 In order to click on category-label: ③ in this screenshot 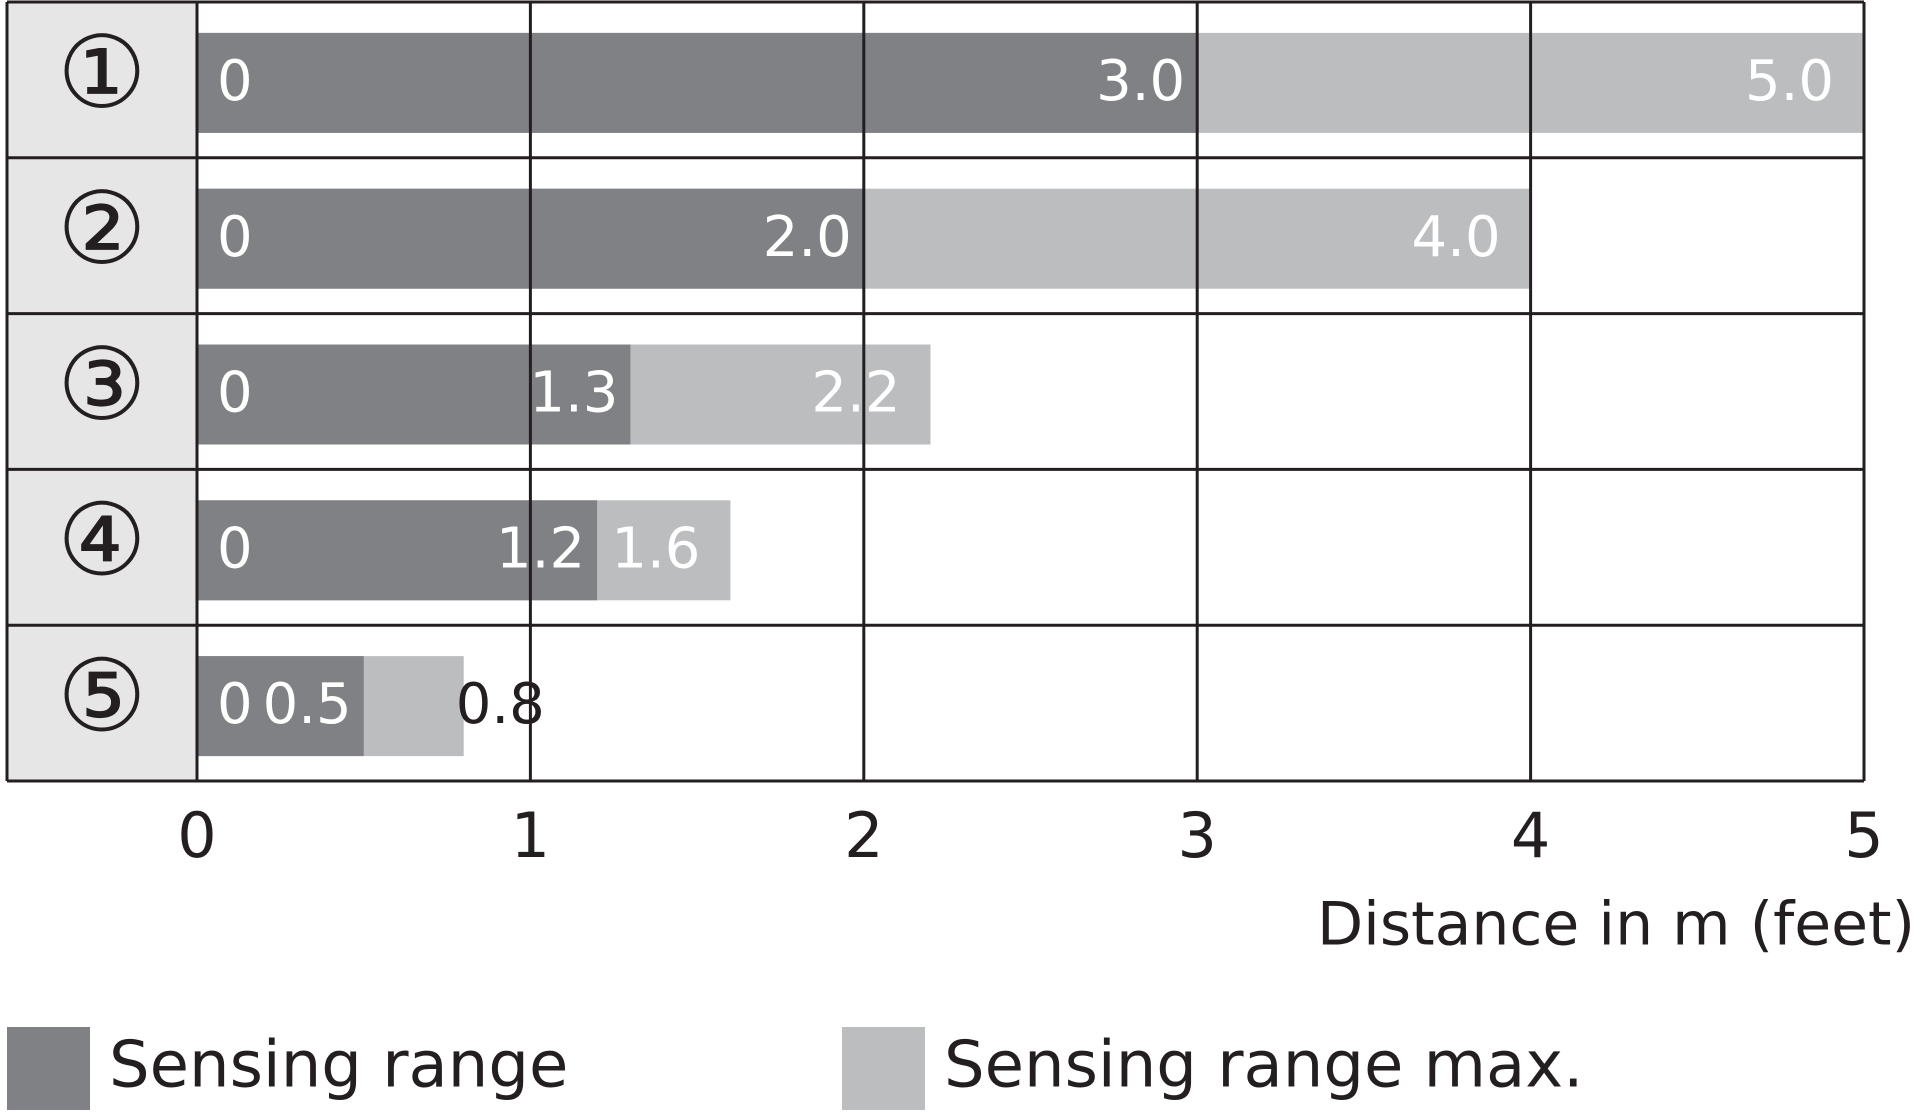, I will do `click(102, 384)`.